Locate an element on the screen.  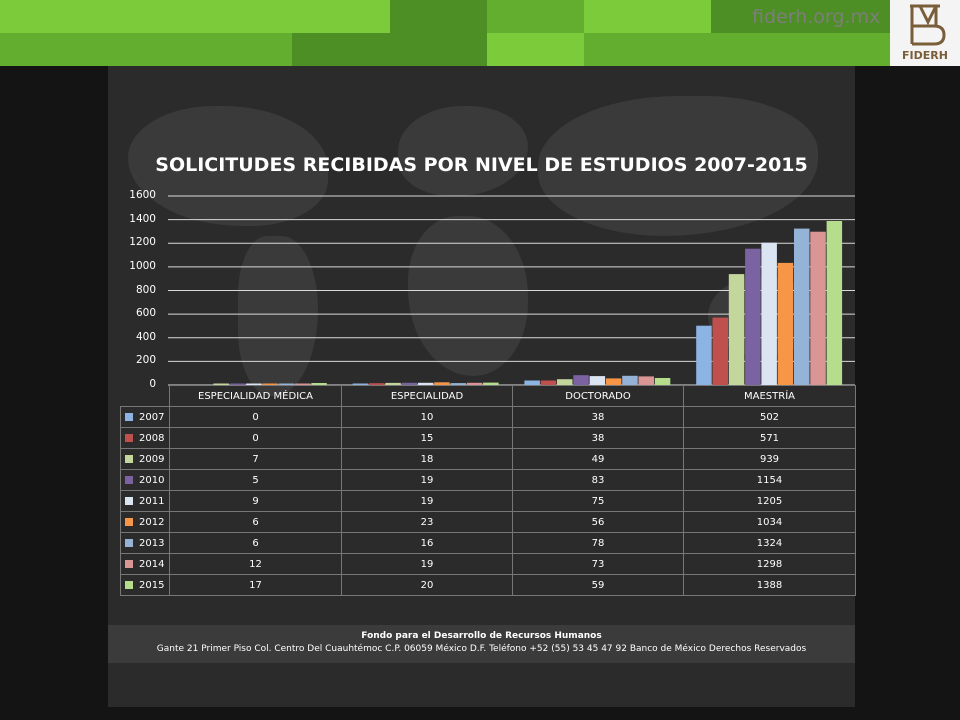
table-row: 2013 6 16 78 1324 is located at coordinates (488, 543).